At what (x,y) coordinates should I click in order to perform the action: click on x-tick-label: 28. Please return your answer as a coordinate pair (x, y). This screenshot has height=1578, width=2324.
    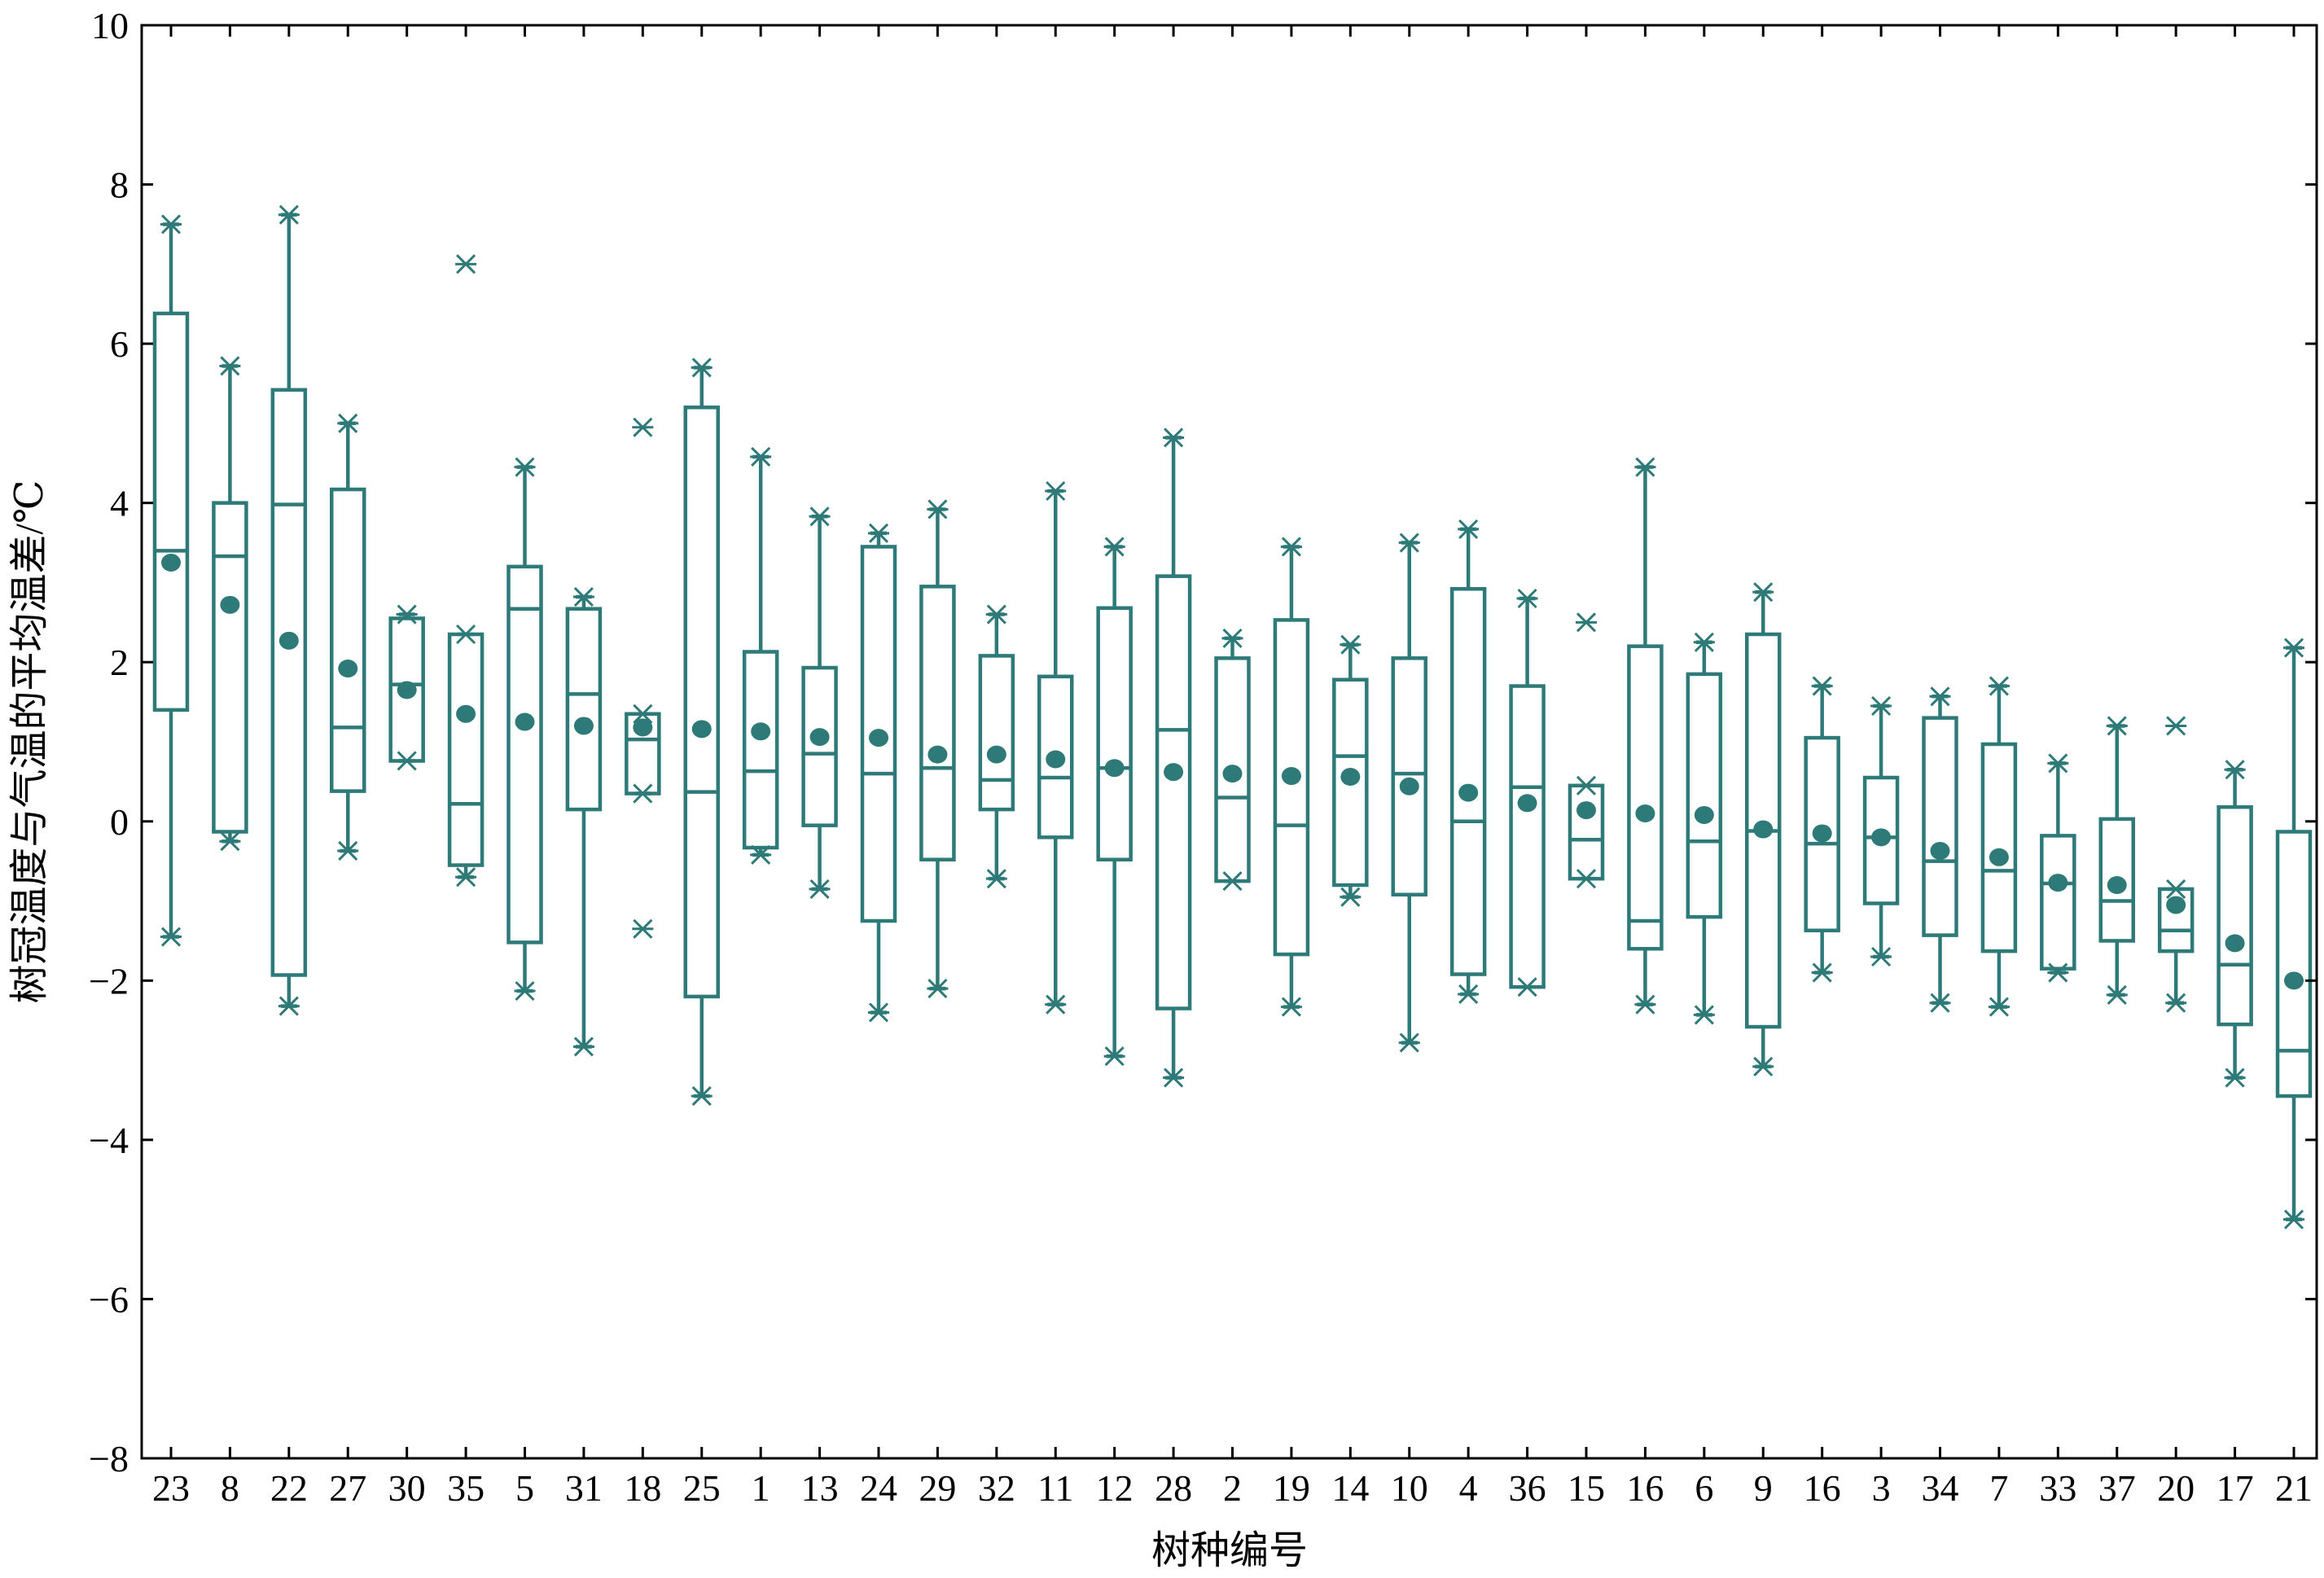
    Looking at the image, I should click on (1173, 1488).